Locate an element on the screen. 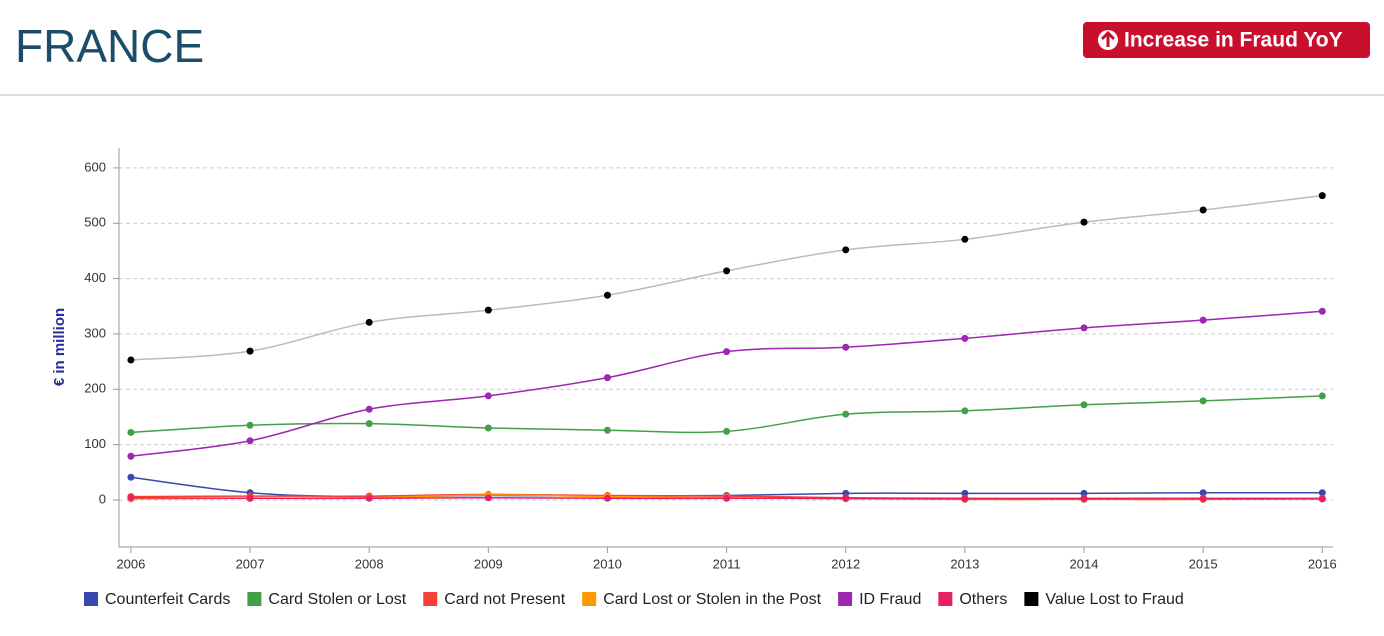 The image size is (1384, 636). button-label: Increase in Fraud YoY is located at coordinates (1233, 40).